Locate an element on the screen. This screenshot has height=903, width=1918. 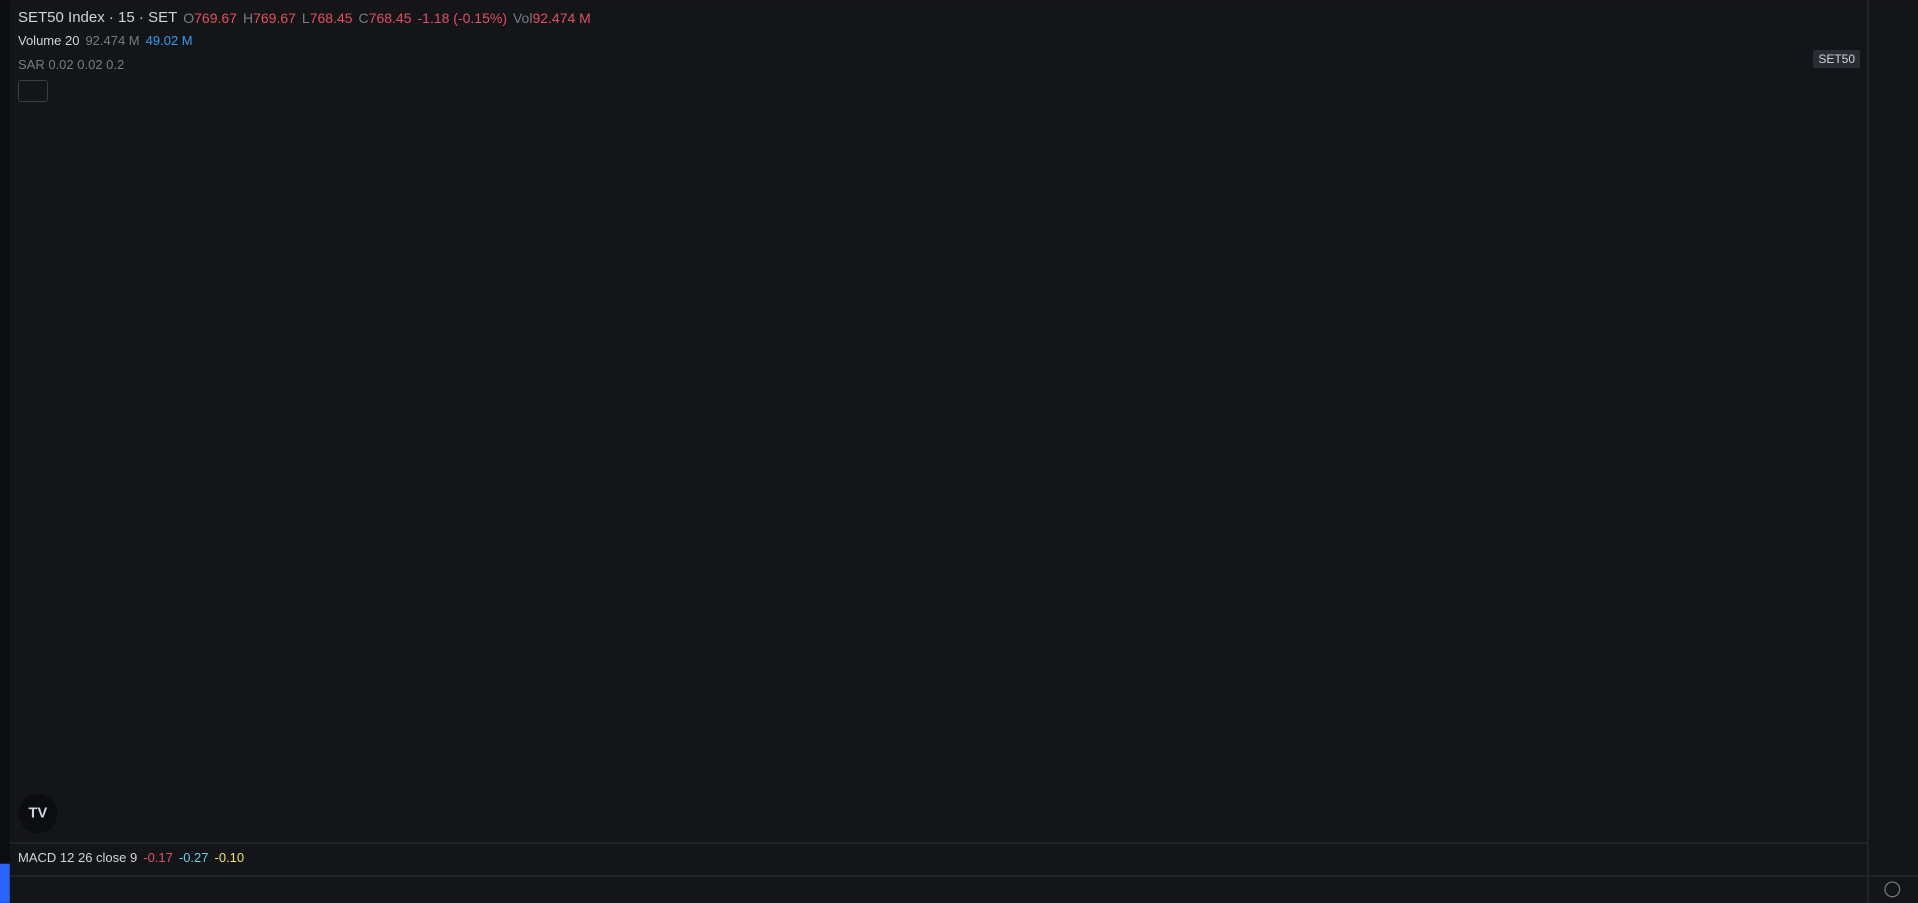
logo is located at coordinates (38, 814).